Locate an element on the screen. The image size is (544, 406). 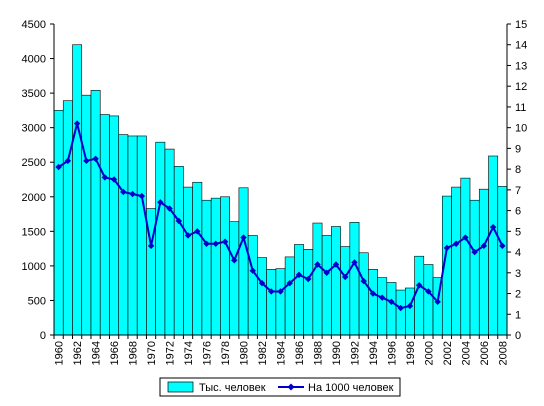
line-point-1993 is located at coordinates (363, 281).